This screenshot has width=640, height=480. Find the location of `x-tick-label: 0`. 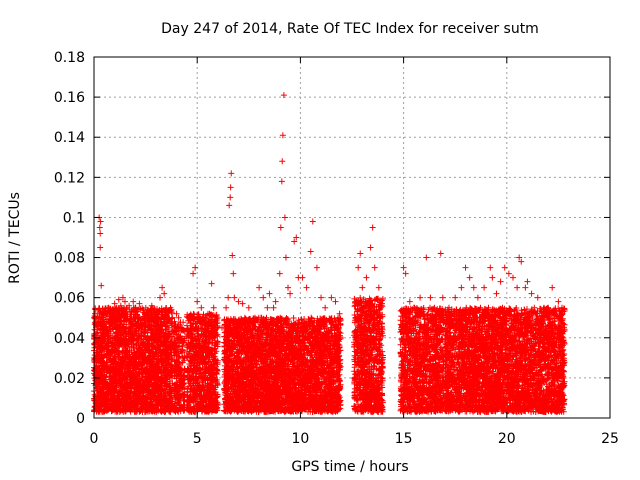

x-tick-label: 0 is located at coordinates (94, 439).